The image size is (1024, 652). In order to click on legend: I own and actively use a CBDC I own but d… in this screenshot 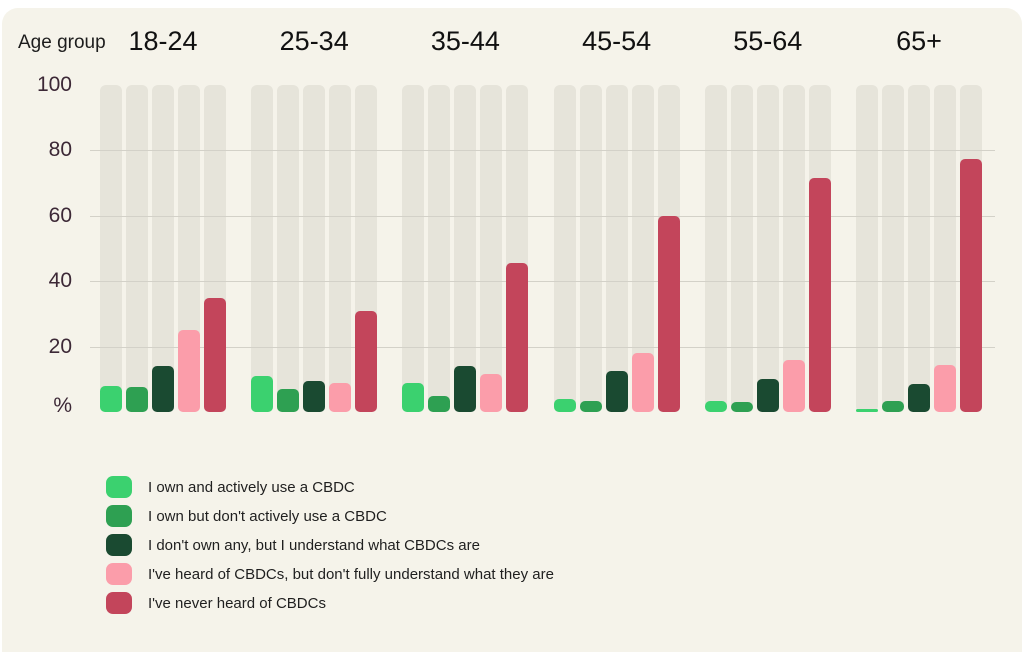, I will do `click(330, 548)`.